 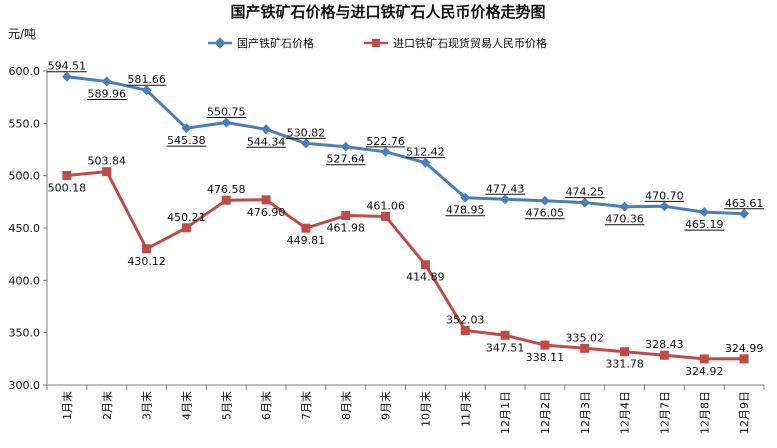 I want to click on data-label-import: 324.92, so click(x=704, y=371).